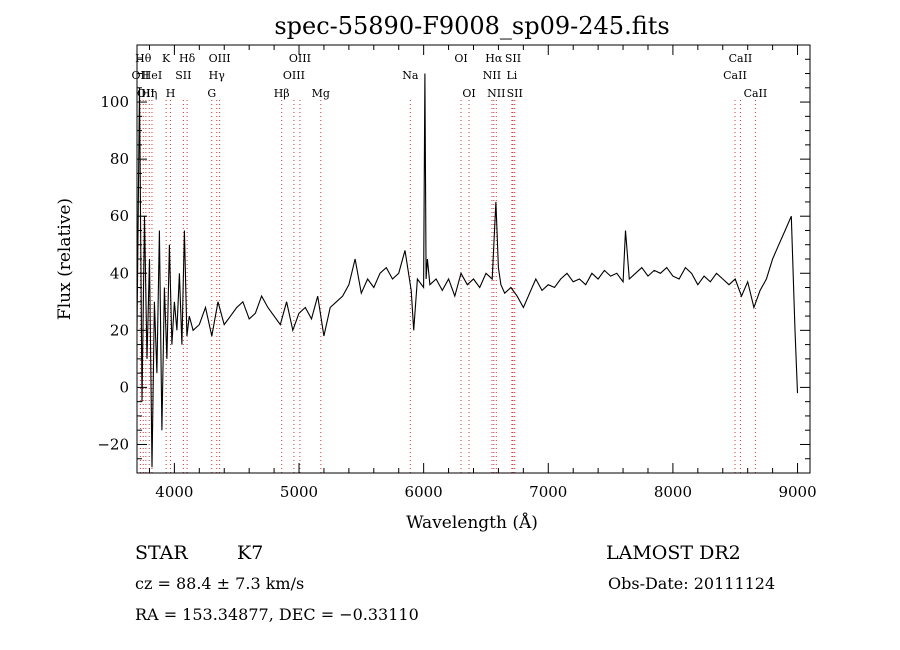 The width and height of the screenshot is (900, 650). I want to click on x-tick-label: 5000, so click(299, 492).